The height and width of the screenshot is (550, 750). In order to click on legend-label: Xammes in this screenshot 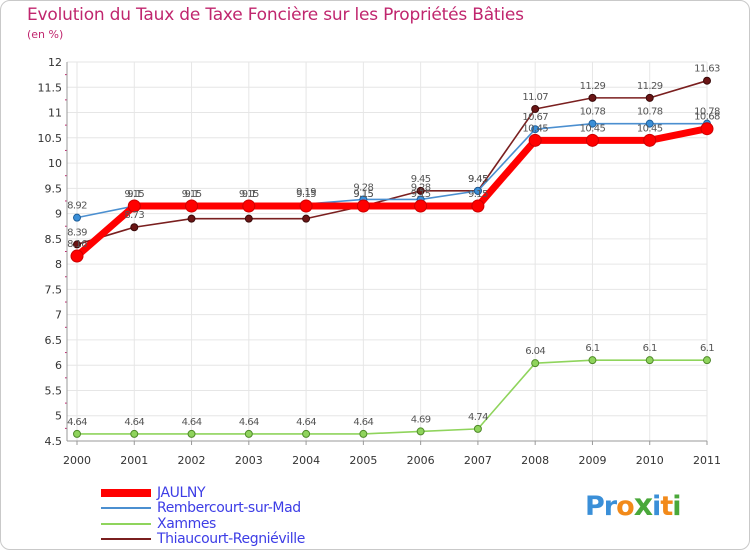, I will do `click(186, 523)`.